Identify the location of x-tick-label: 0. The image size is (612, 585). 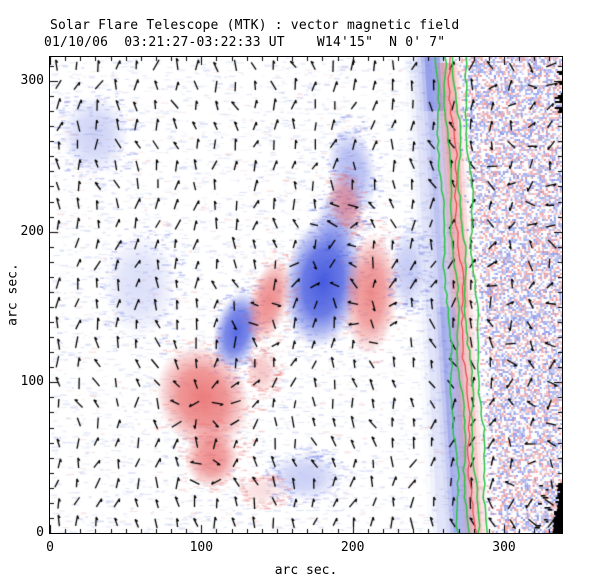
(50, 547).